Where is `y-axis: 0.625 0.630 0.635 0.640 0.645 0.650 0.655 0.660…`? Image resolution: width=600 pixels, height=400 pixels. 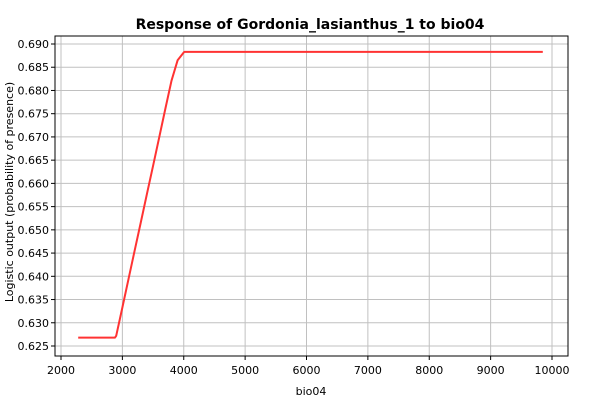
y-axis: 0.625 0.630 0.635 0.640 0.645 0.650 0.655 0.660… is located at coordinates (36, 195).